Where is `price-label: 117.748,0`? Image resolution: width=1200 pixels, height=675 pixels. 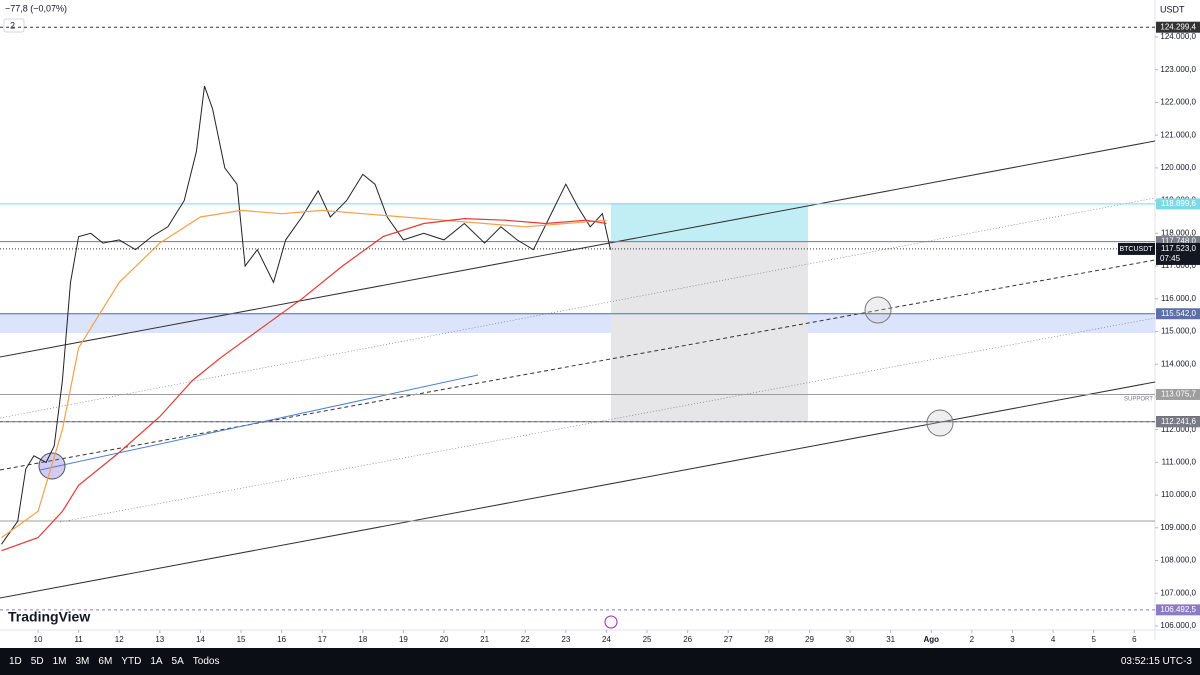
price-label: 117.748,0 is located at coordinates (1179, 241).